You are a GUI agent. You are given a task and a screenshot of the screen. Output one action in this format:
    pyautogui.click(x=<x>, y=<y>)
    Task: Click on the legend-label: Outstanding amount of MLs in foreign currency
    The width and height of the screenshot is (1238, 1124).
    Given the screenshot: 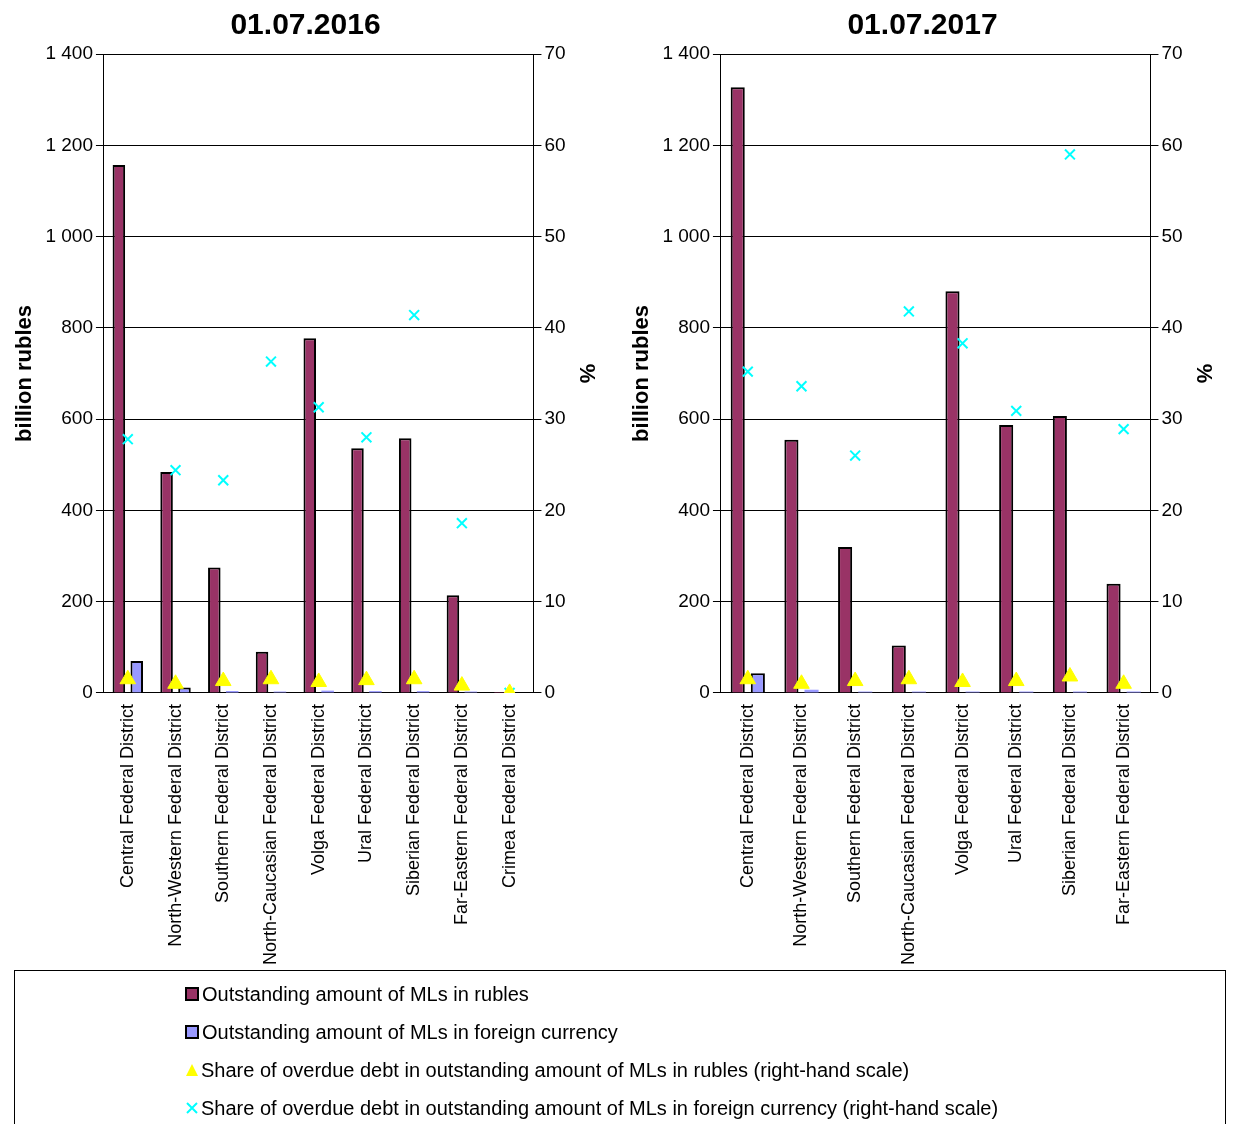 What is the action you would take?
    pyautogui.click(x=410, y=1032)
    